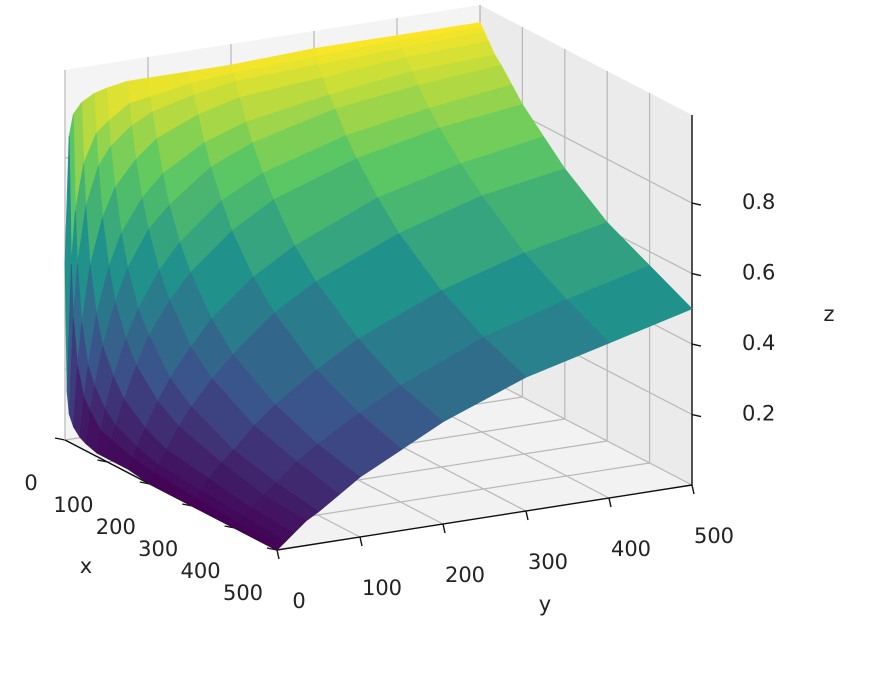  Describe the element at coordinates (631, 549) in the screenshot. I see `y-tick-label: 400` at that location.